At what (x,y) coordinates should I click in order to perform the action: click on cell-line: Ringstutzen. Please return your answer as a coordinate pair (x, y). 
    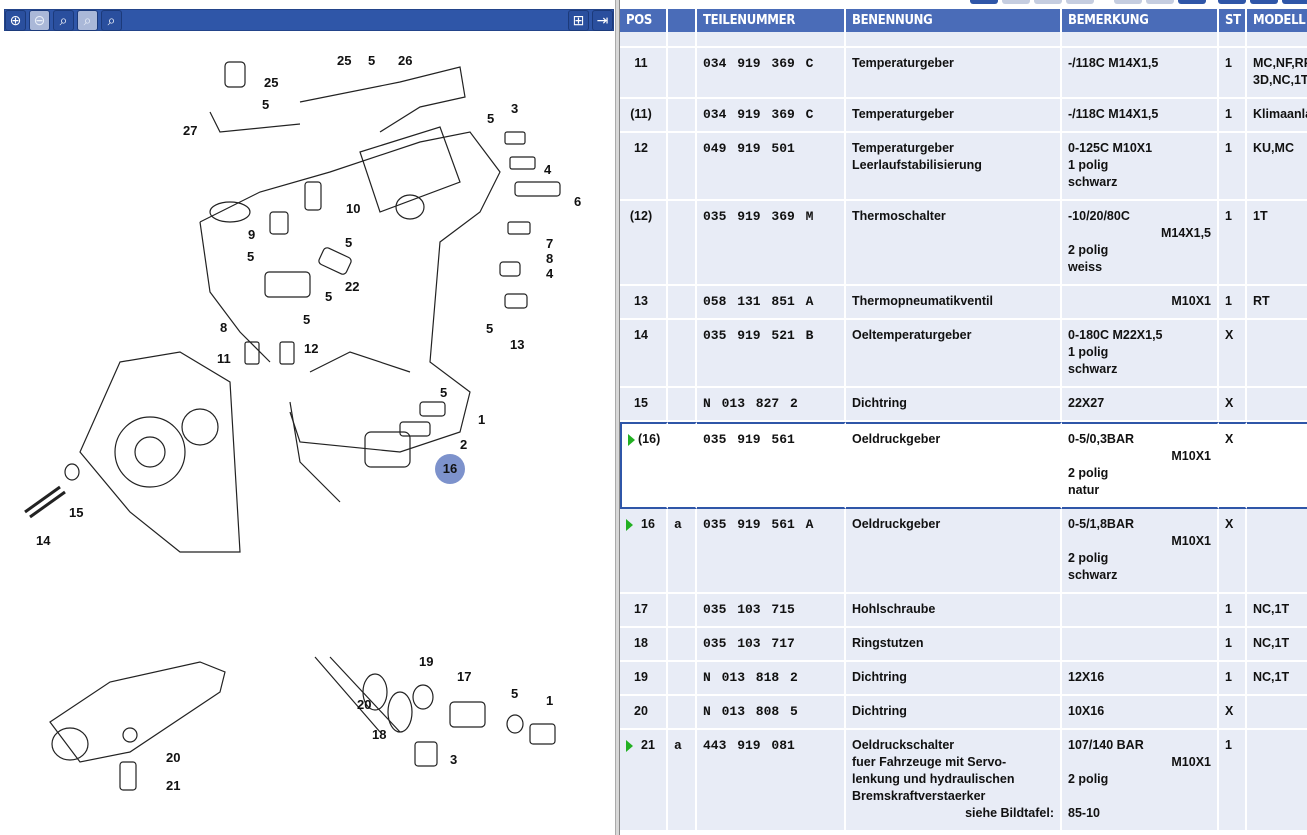
    Looking at the image, I should click on (888, 643).